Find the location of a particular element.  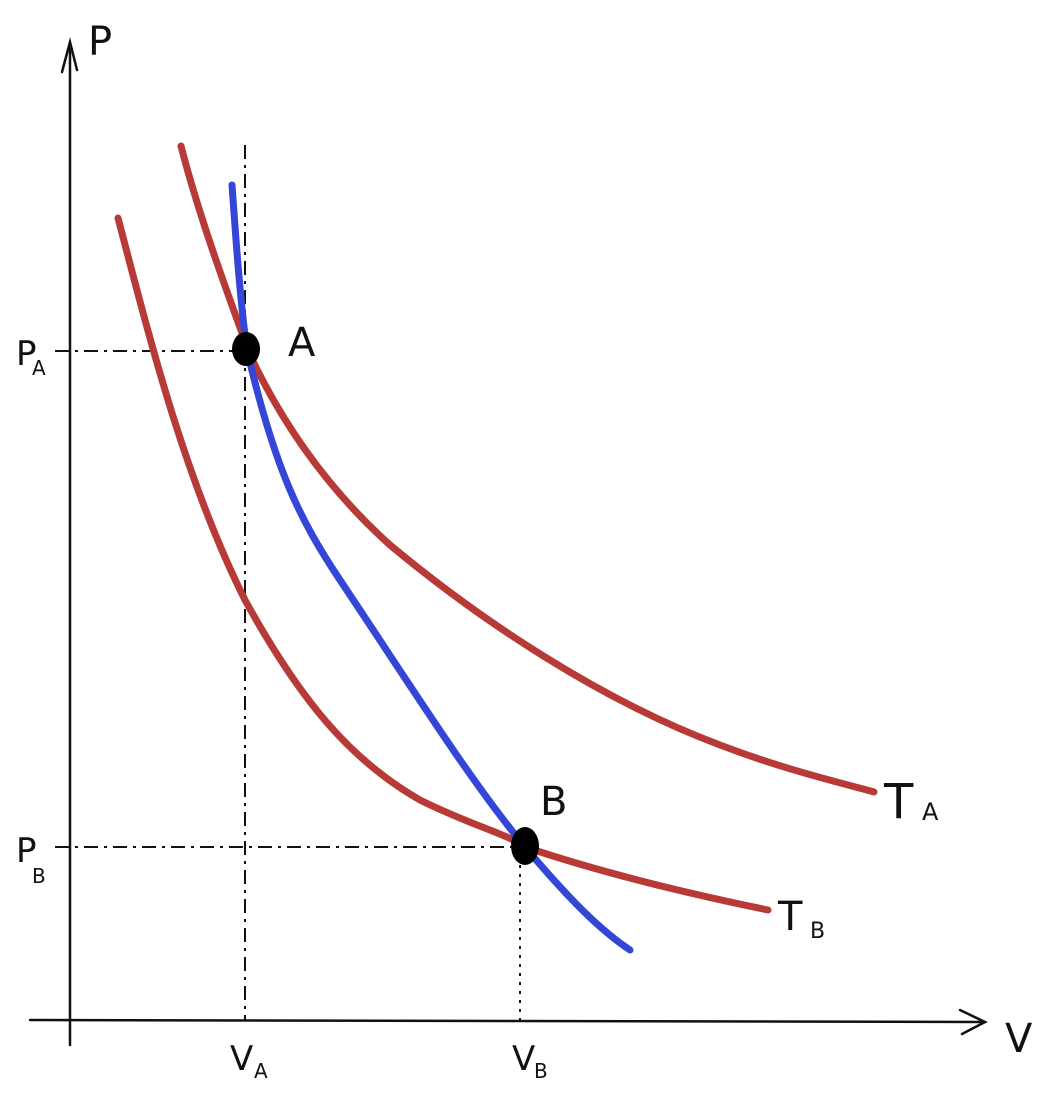

isotherm-tb-label-main: T is located at coordinates (790, 917).